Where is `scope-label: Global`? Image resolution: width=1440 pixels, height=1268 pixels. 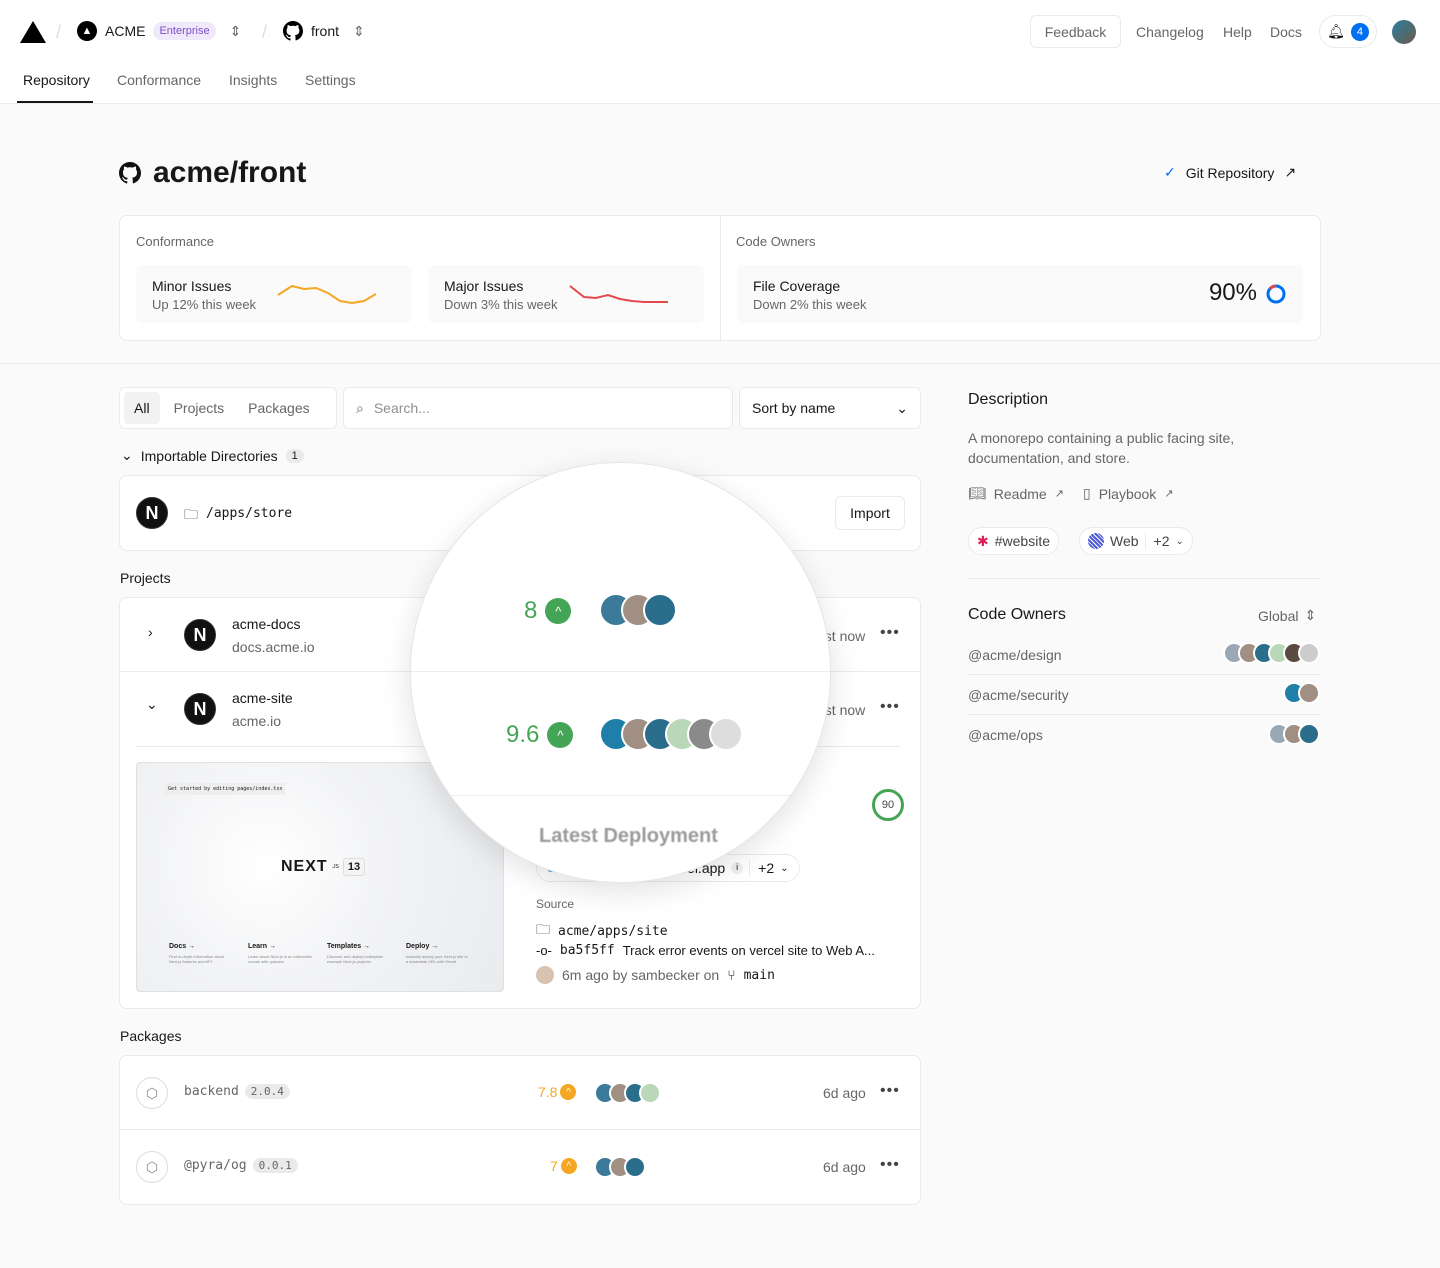 scope-label: Global is located at coordinates (1278, 615).